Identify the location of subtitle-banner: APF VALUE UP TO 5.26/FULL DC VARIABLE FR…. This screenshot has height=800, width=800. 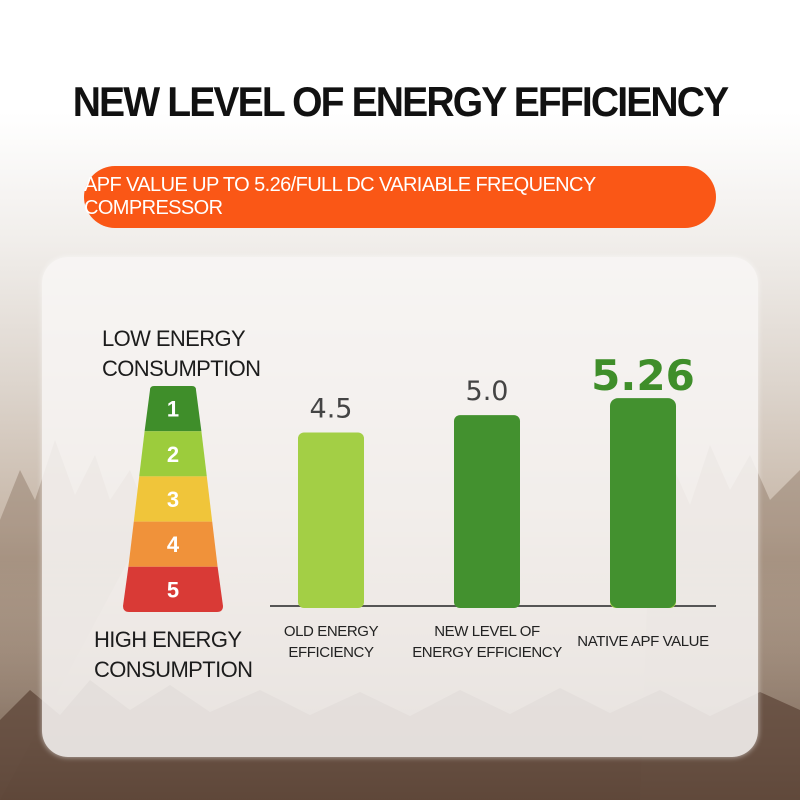
(400, 197).